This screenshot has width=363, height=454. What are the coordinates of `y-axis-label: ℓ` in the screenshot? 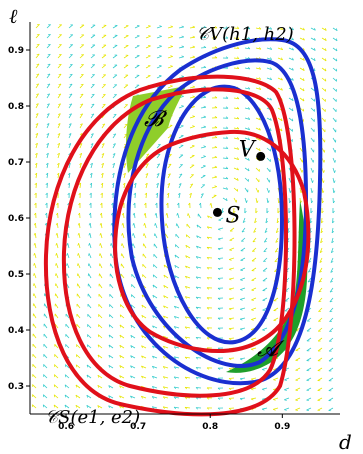 It's located at (13, 16).